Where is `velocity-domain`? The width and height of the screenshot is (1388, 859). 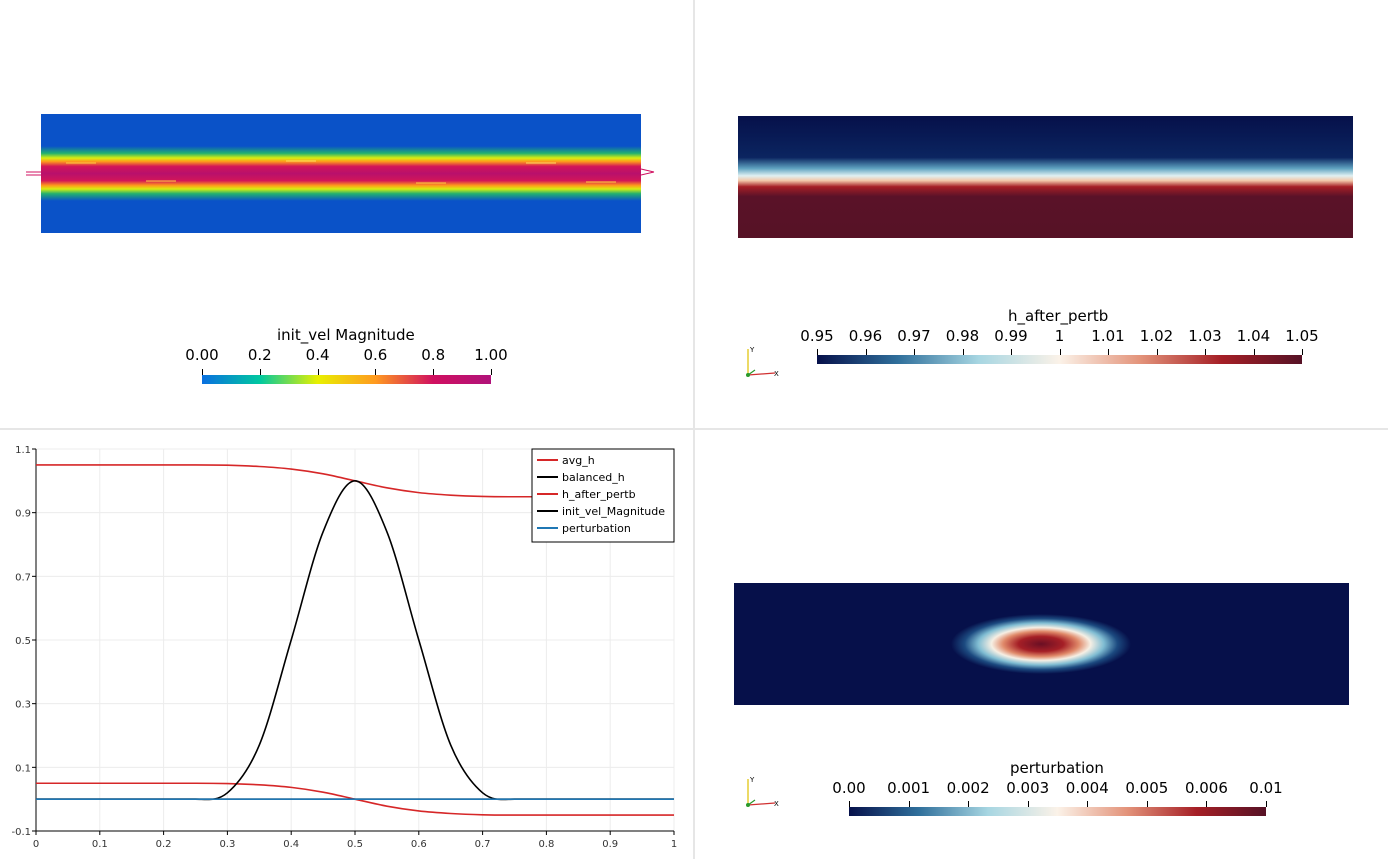
velocity-domain is located at coordinates (341, 173).